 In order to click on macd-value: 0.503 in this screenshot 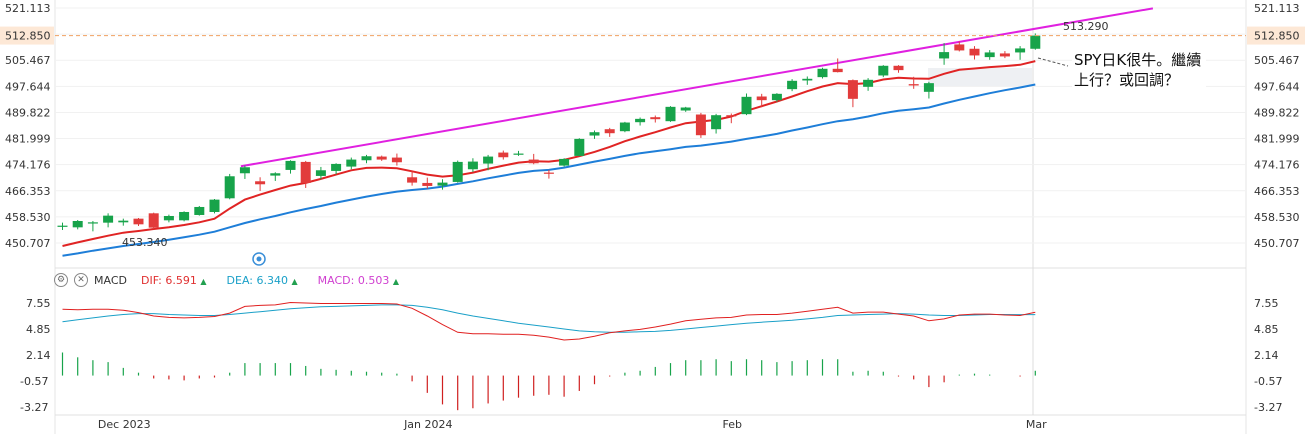, I will do `click(373, 280)`.